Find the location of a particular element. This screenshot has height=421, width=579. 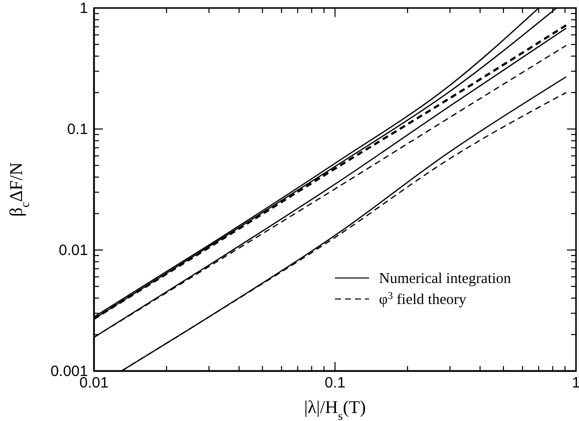

y-tick-label: 1 is located at coordinates (84, 8).